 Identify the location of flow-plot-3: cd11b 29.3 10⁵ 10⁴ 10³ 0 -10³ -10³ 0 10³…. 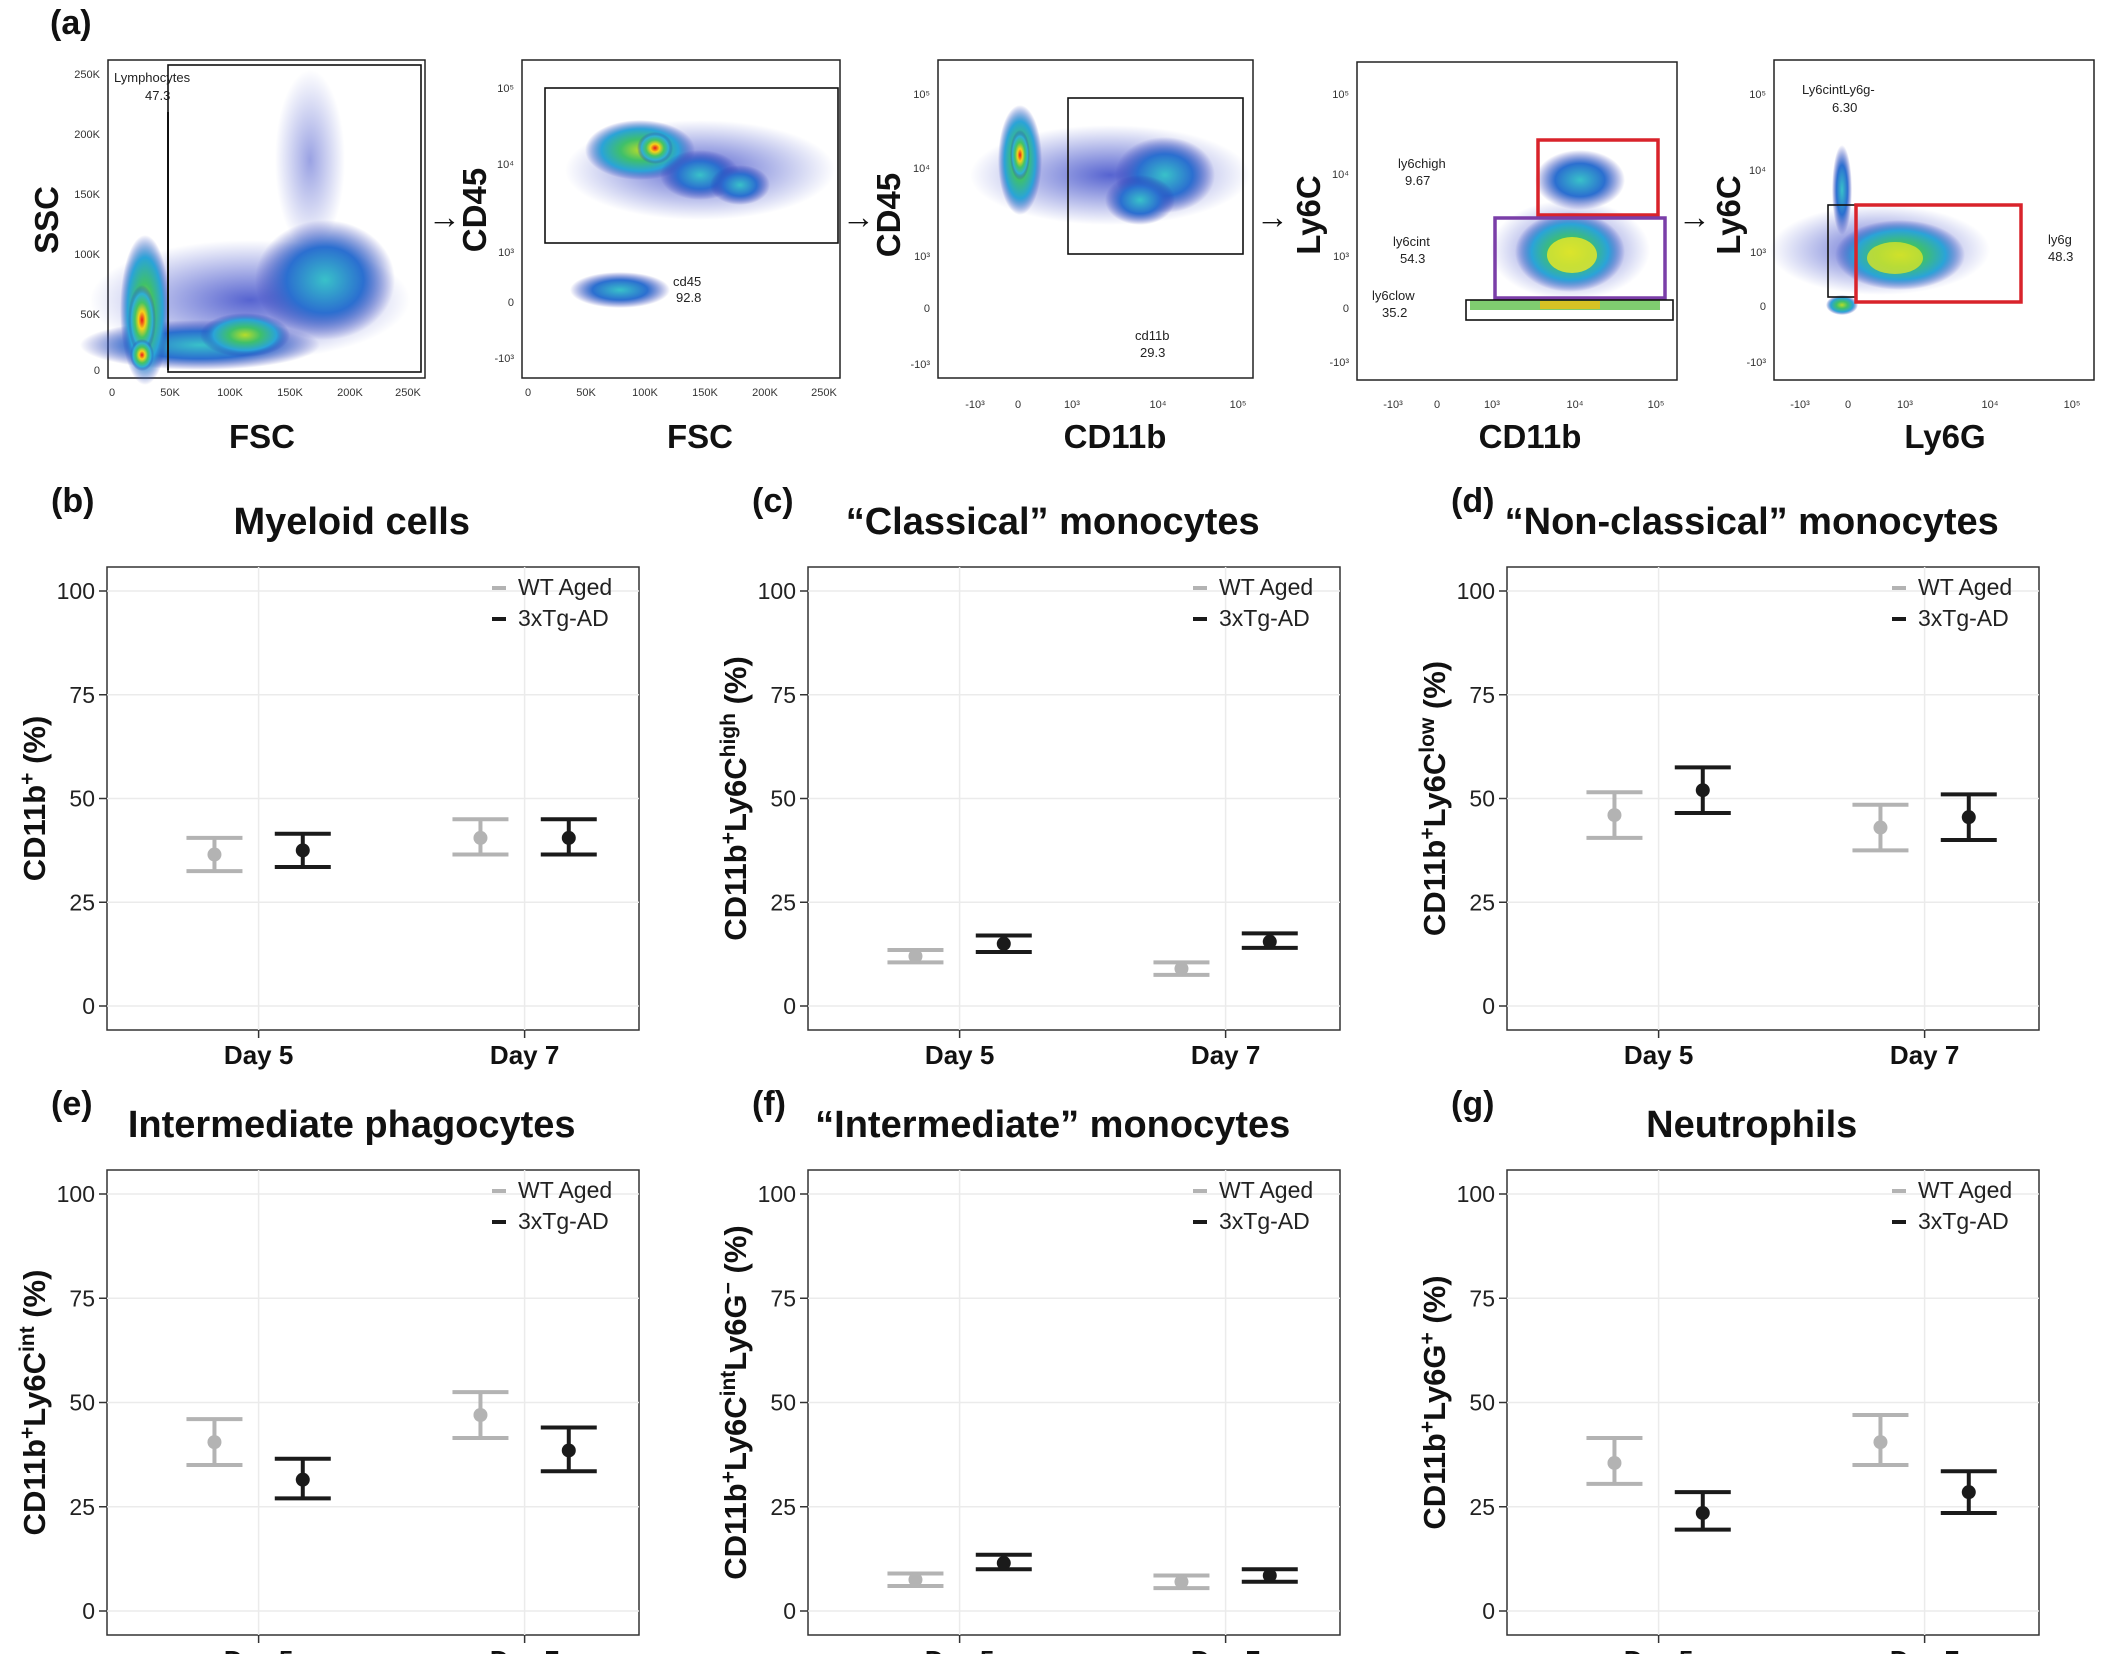
(1062, 257).